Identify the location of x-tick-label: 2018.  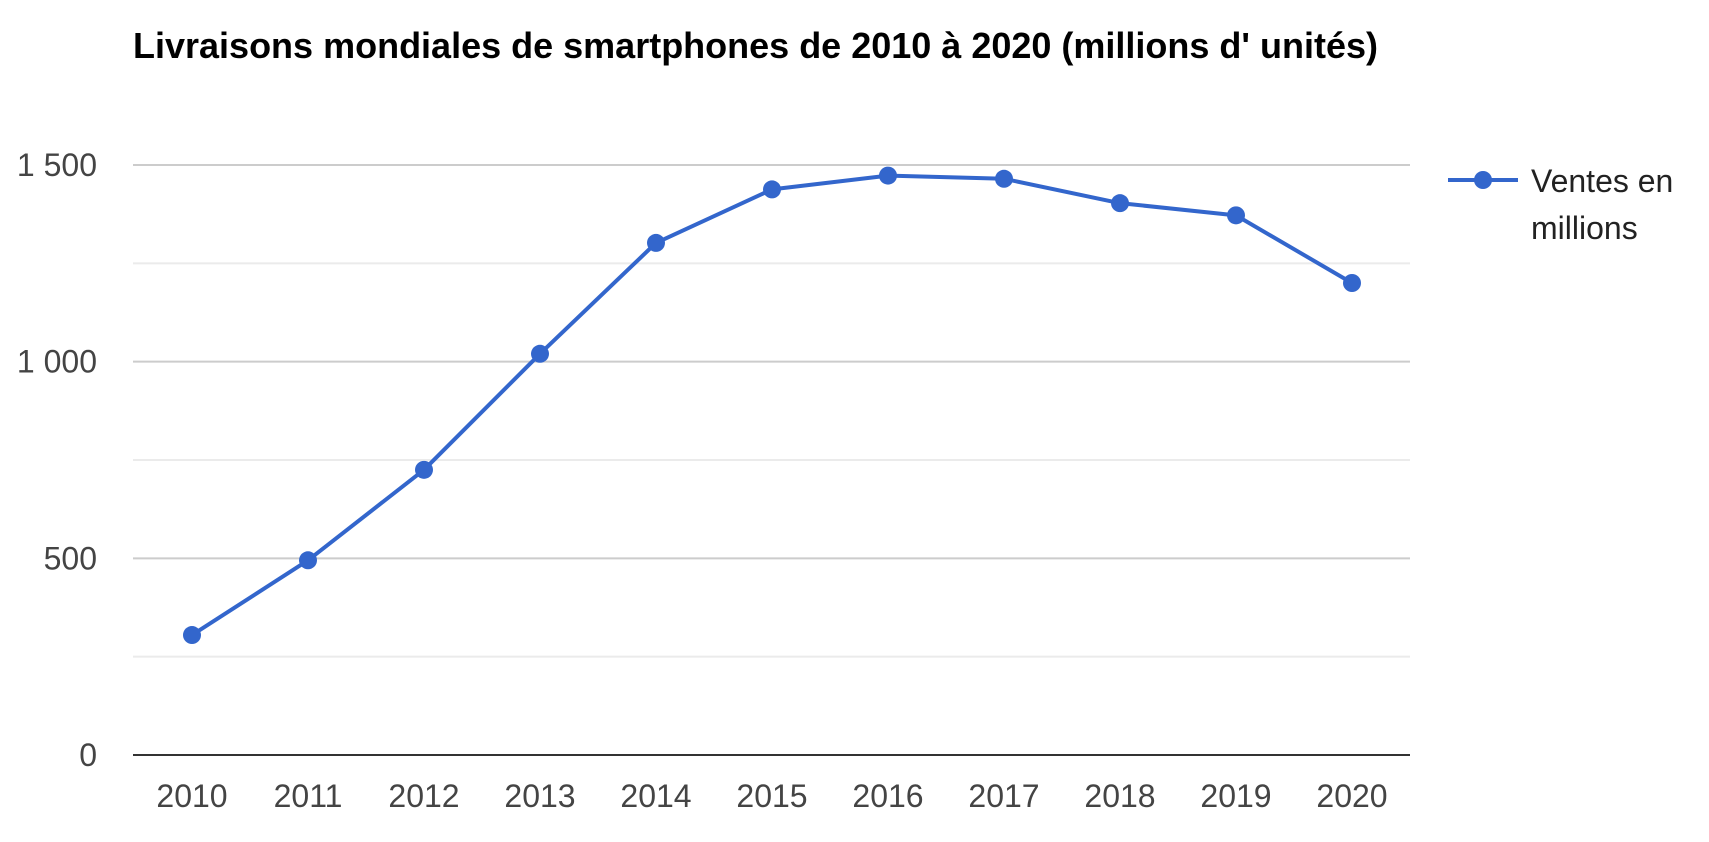
(1119, 796).